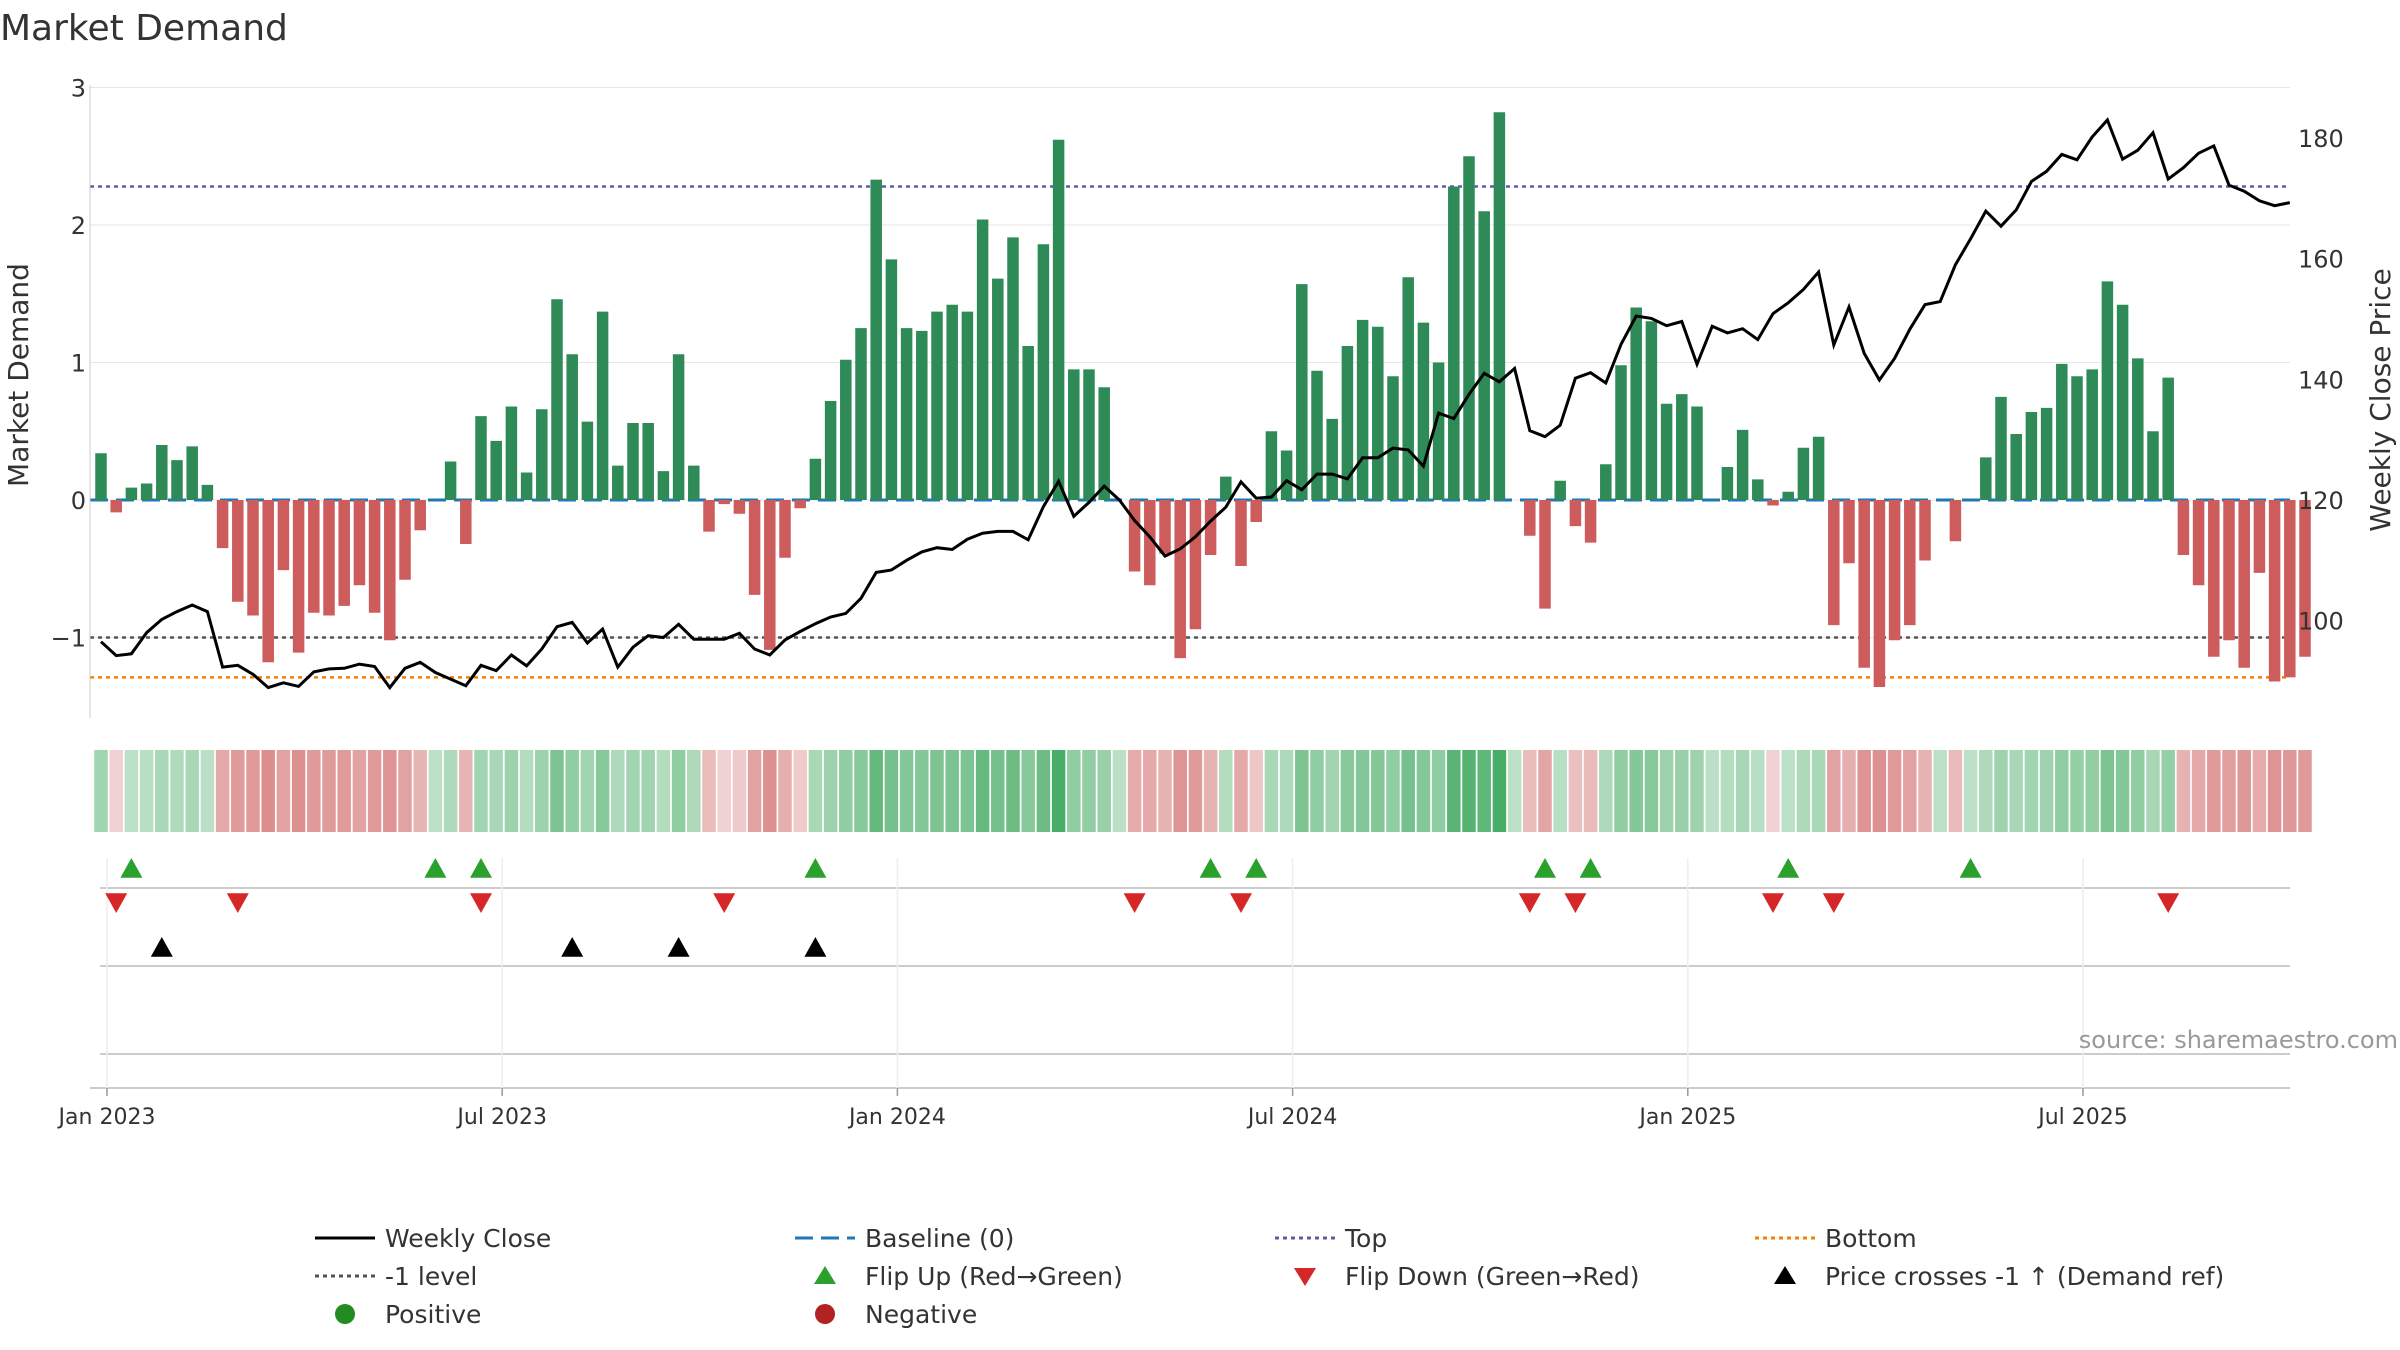  Describe the element at coordinates (1292, 1117) in the screenshot. I see `x-tick-label: Jul 2024` at that location.